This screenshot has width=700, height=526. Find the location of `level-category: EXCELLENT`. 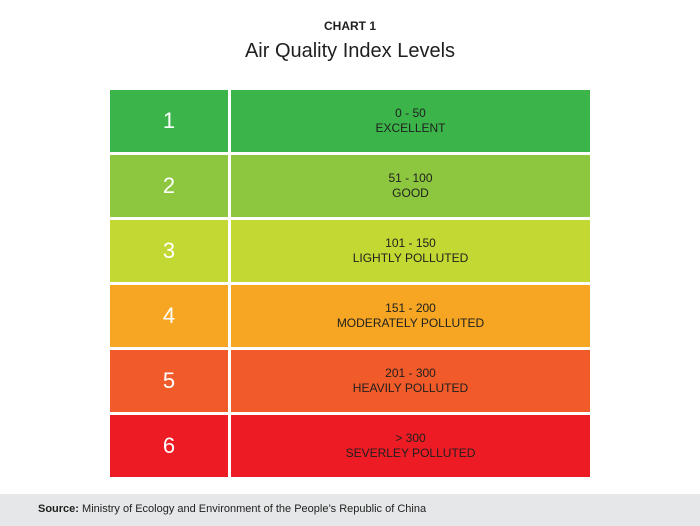

level-category: EXCELLENT is located at coordinates (410, 128).